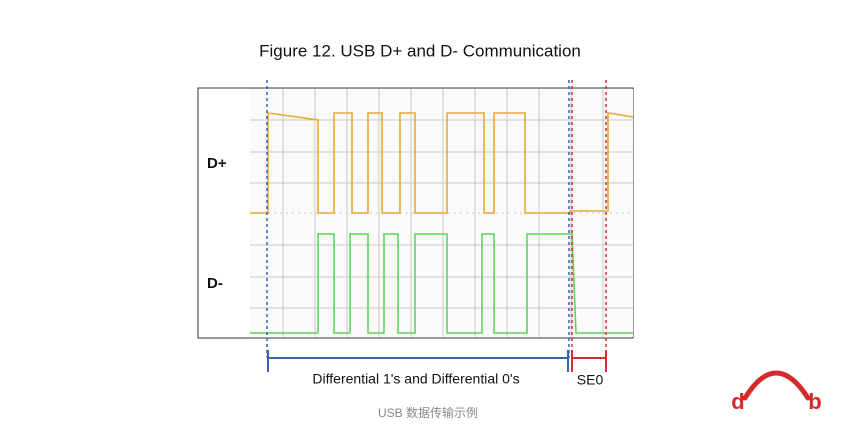 The height and width of the screenshot is (438, 858). Describe the element at coordinates (442, 163) in the screenshot. I see `dplus-waveform` at that location.